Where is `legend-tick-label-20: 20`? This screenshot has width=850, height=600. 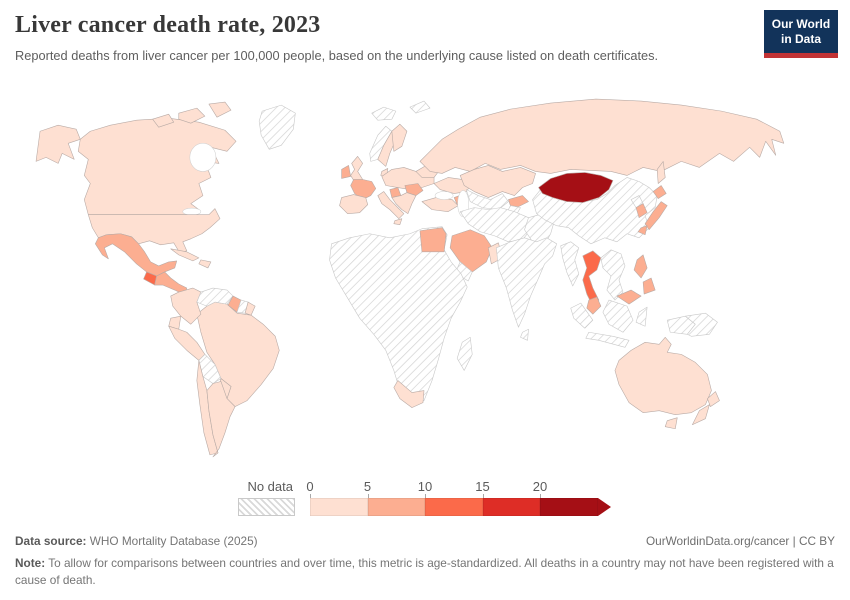 legend-tick-label-20: 20 is located at coordinates (540, 486).